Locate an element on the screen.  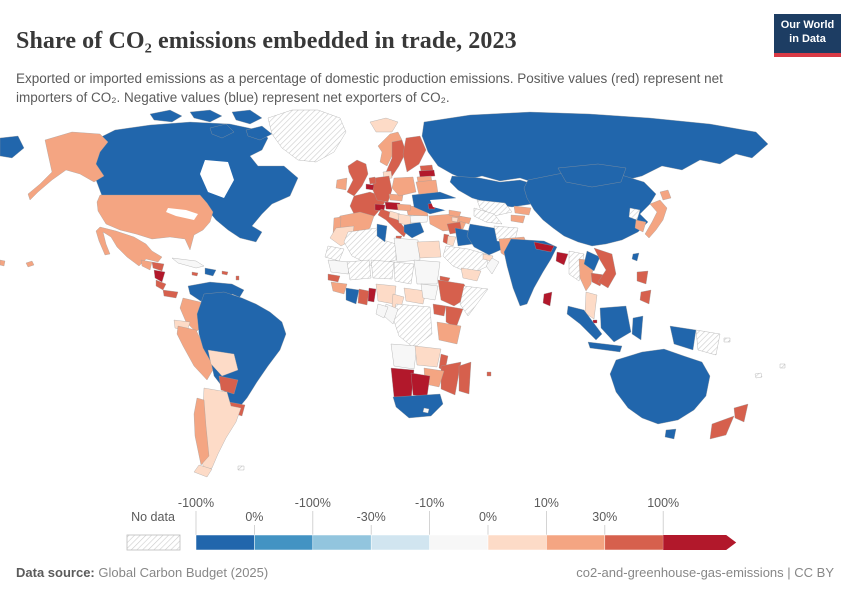
country-malaysia-peninsula is located at coordinates (591, 305).